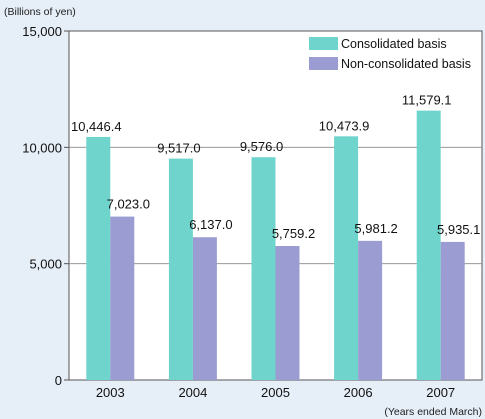  Describe the element at coordinates (110, 392) in the screenshot. I see `x-tick-label: 2003` at that location.